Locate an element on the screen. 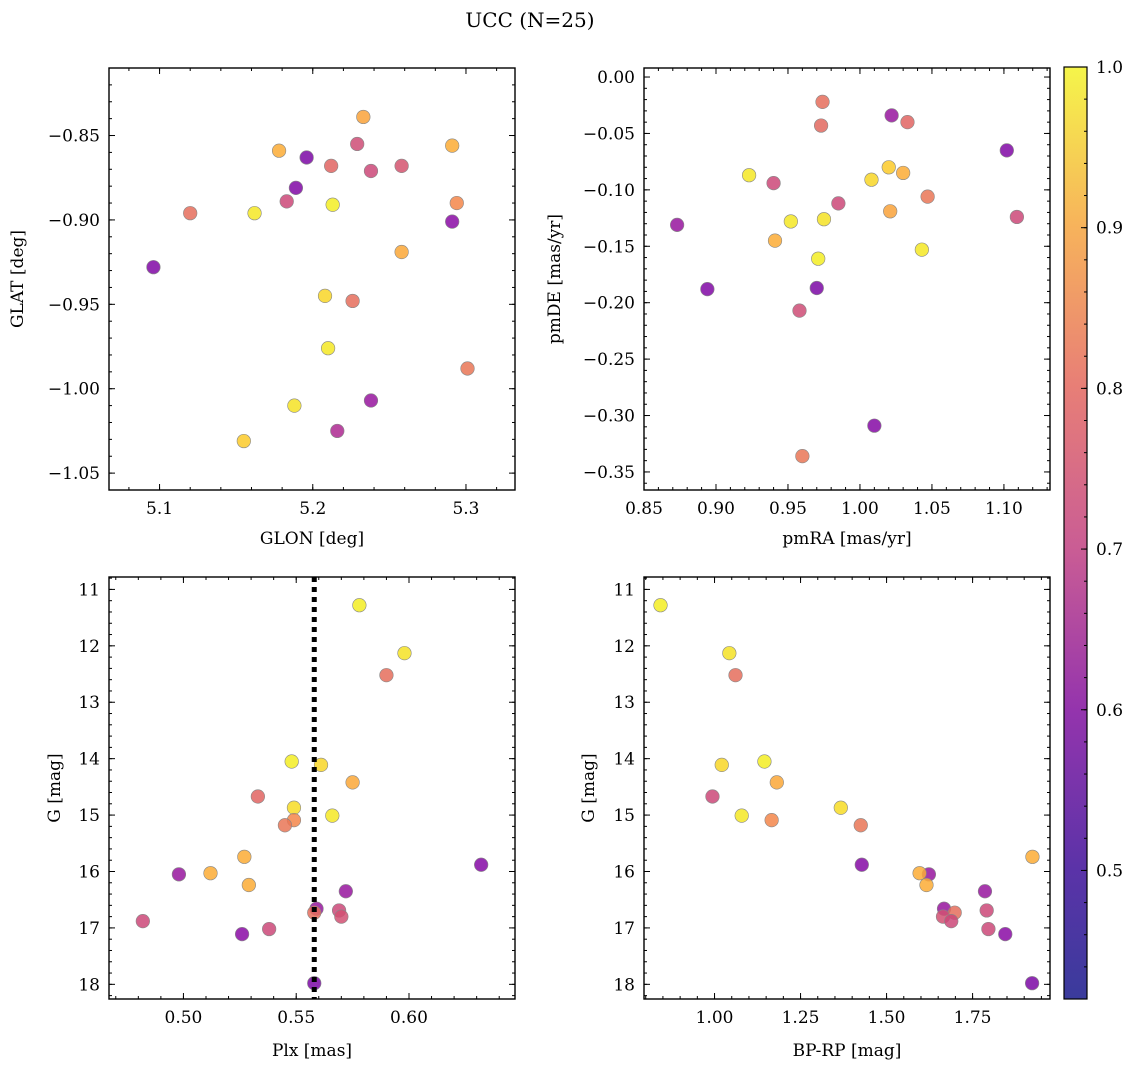 The width and height of the screenshot is (1136, 1071). y-tick-label: −0.15 is located at coordinates (609, 247).